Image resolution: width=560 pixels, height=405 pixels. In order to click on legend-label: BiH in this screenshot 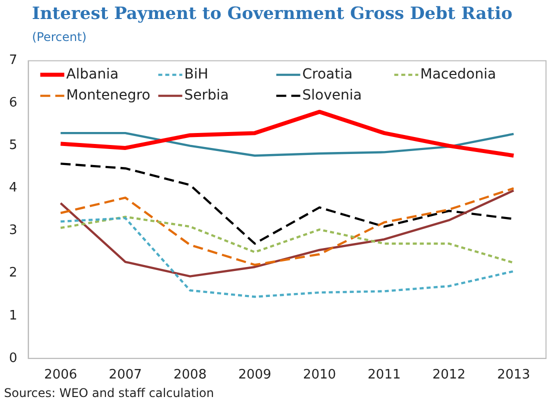, I will do `click(196, 74)`.